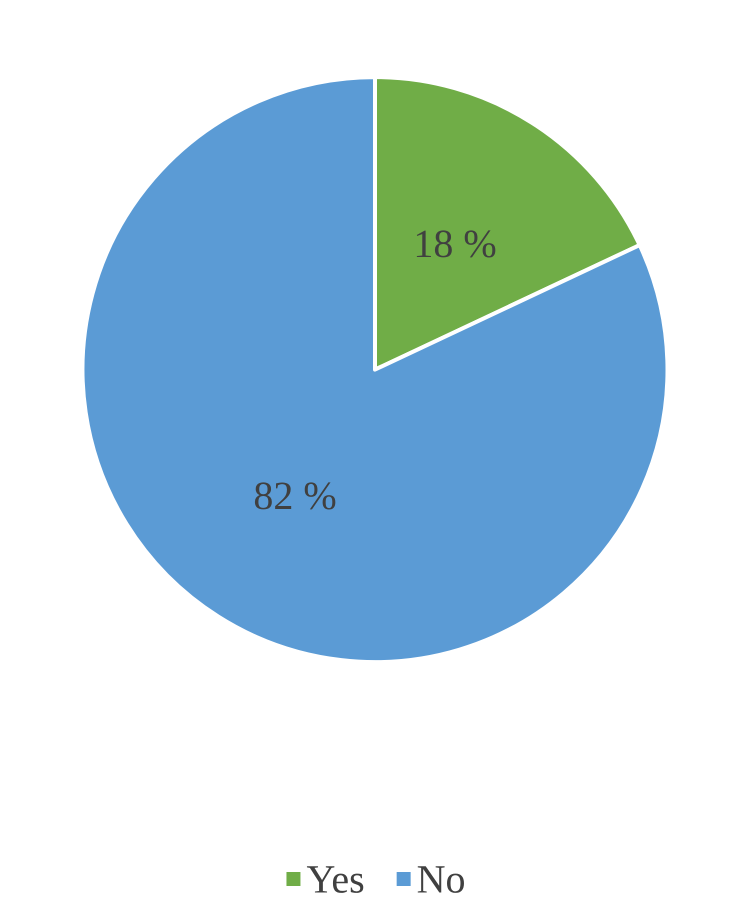  I want to click on legend-label: No, so click(441, 879).